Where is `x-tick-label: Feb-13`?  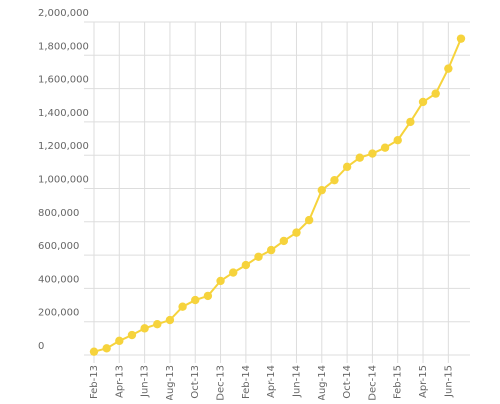
x-tick-label: Feb-13 is located at coordinates (94, 382).